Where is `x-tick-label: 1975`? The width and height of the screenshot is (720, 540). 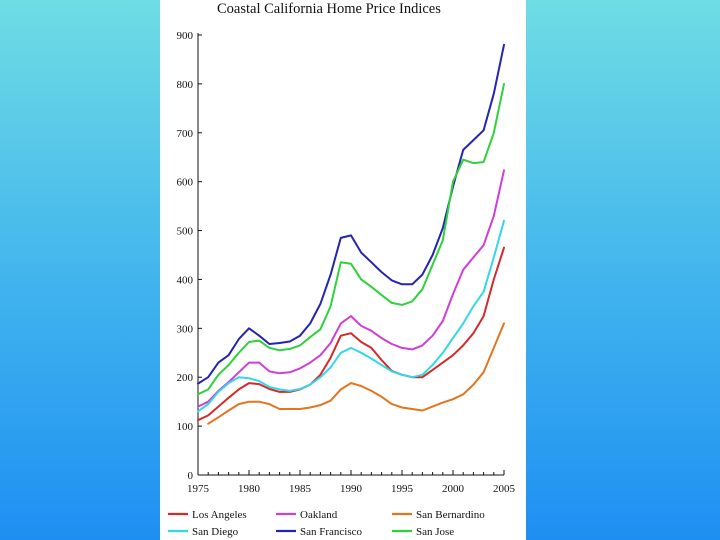
x-tick-label: 1975 is located at coordinates (198, 489).